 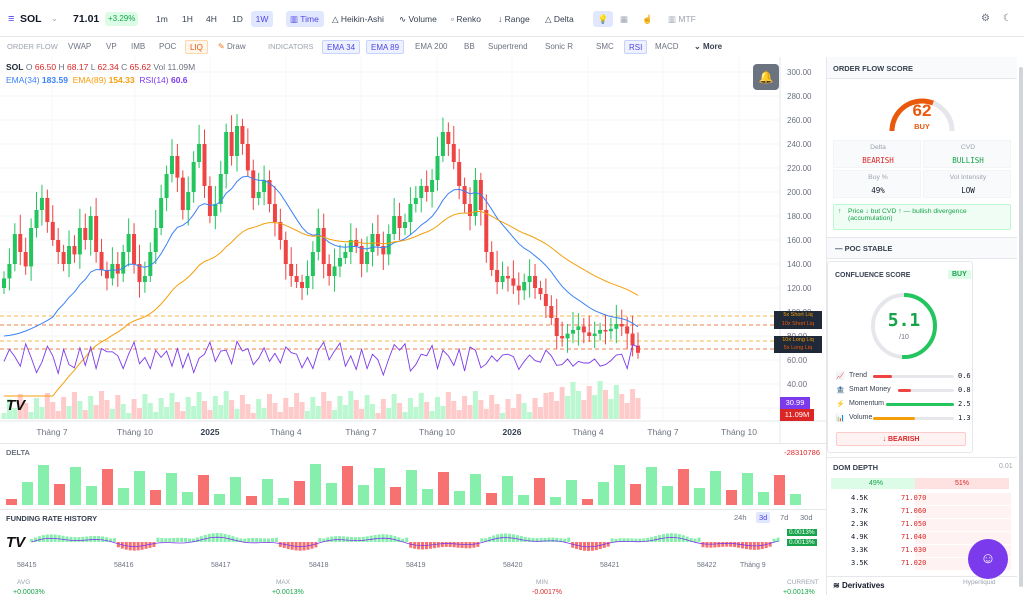 I want to click on timeframe-1w: 1W, so click(x=262, y=19).